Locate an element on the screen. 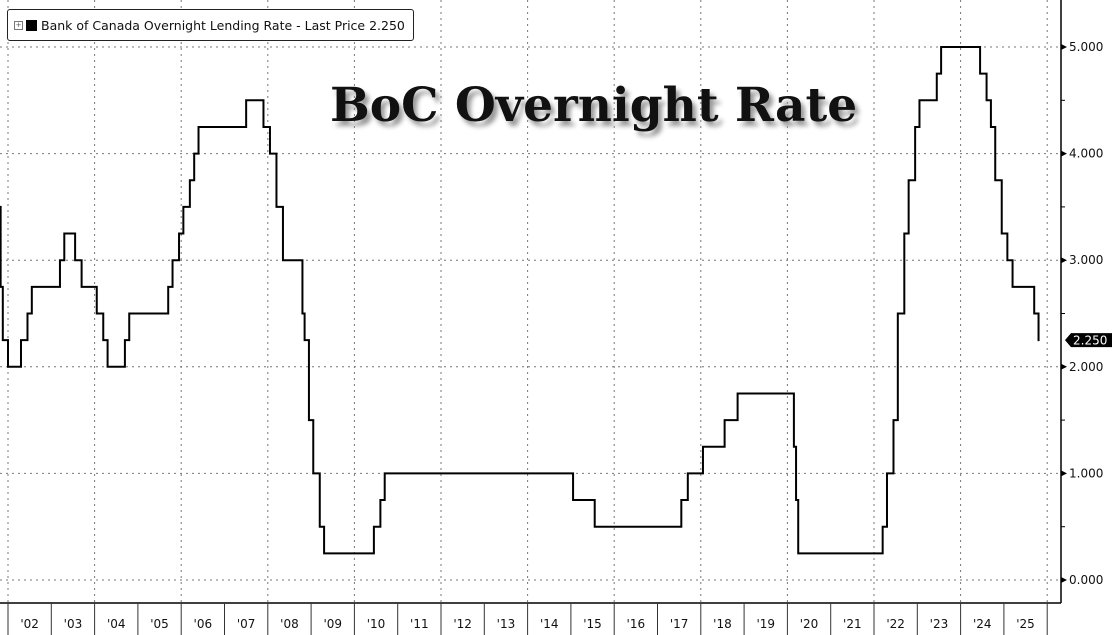 The height and width of the screenshot is (635, 1112). x-tick-label: '10 is located at coordinates (376, 624).